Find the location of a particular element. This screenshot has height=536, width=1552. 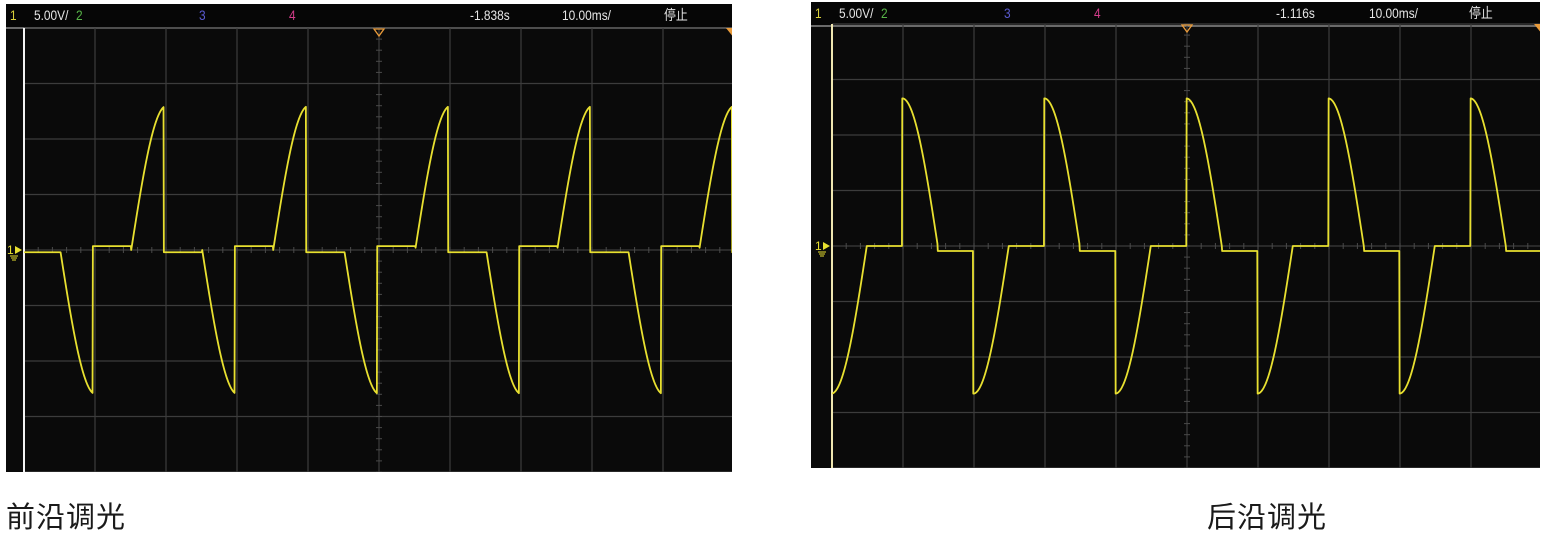

caption-leading-edge-dimming: 前沿调光 is located at coordinates (66, 517).